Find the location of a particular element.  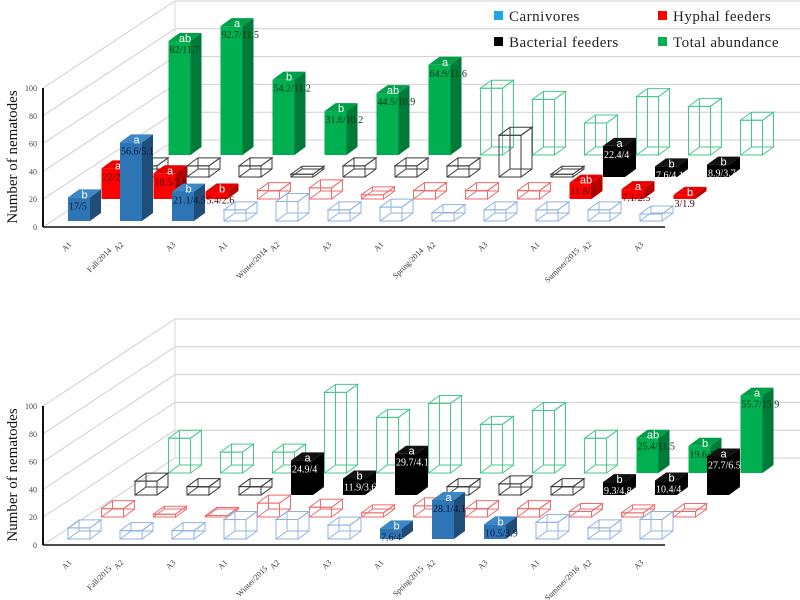

data-label: 28.1/4.1 is located at coordinates (449, 509).